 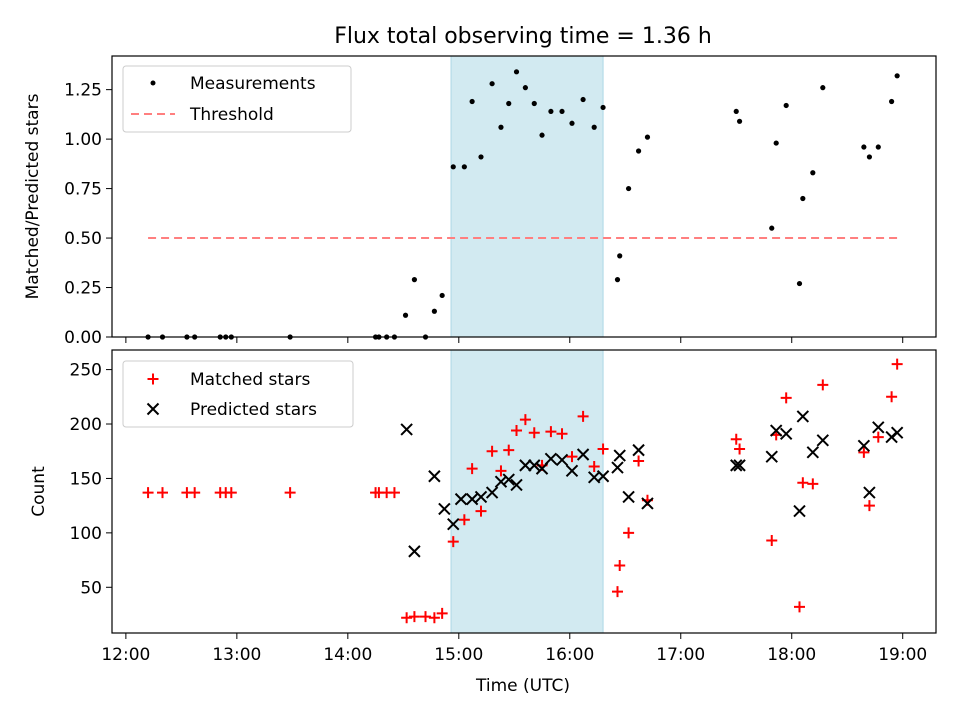 I want to click on top-shaded-span, so click(x=527, y=196).